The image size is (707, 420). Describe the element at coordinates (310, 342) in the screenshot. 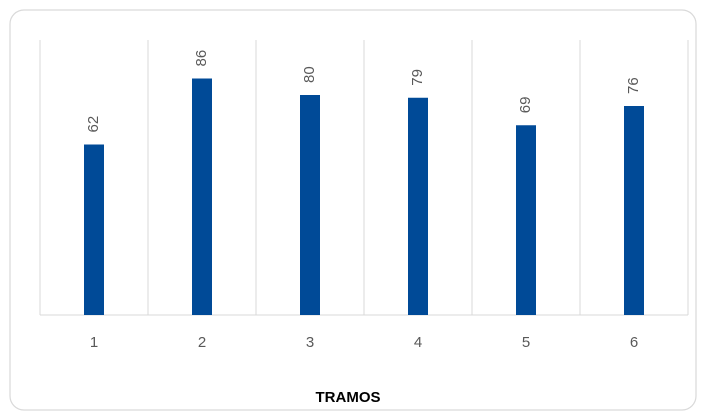

I see `x-tick-label: 3` at that location.